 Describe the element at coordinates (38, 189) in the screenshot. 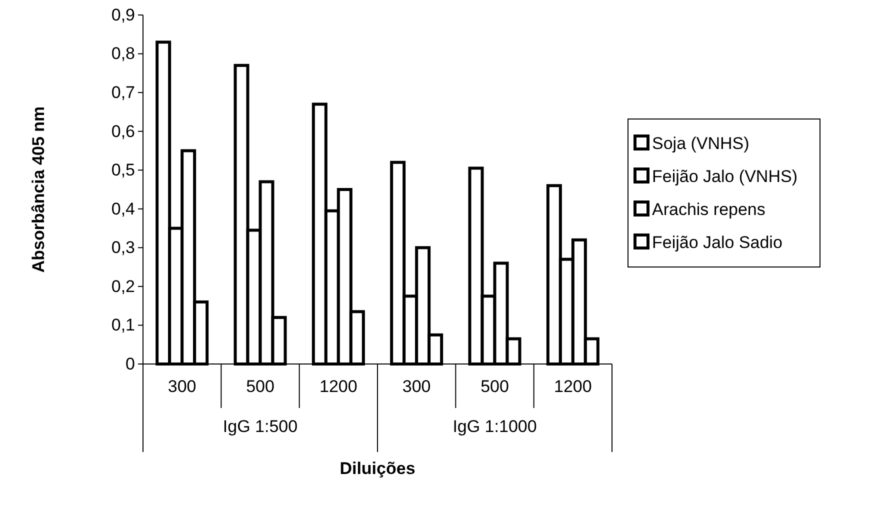

I see `y-axis-title: Absorbância 405 nm` at that location.